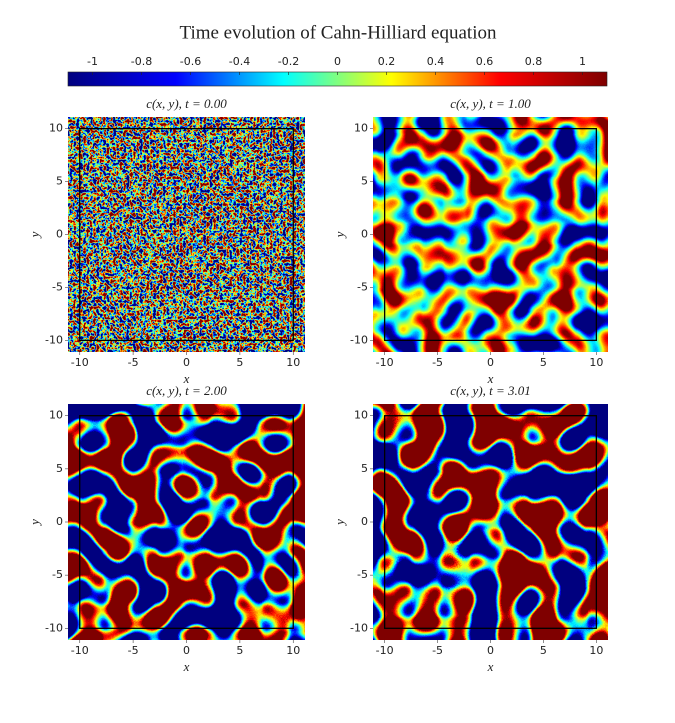 This screenshot has width=675, height=723. Describe the element at coordinates (239, 61) in the screenshot. I see `colorbar-tick-label: -0.4` at that location.